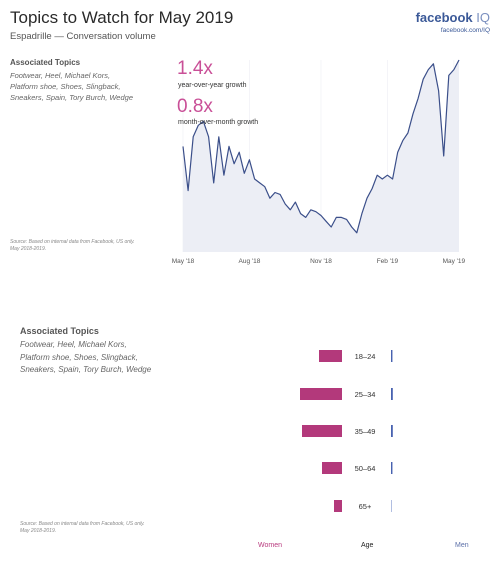 The width and height of the screenshot is (500, 580). What do you see at coordinates (365, 506) in the screenshot?
I see `age-label: 65+` at bounding box center [365, 506].